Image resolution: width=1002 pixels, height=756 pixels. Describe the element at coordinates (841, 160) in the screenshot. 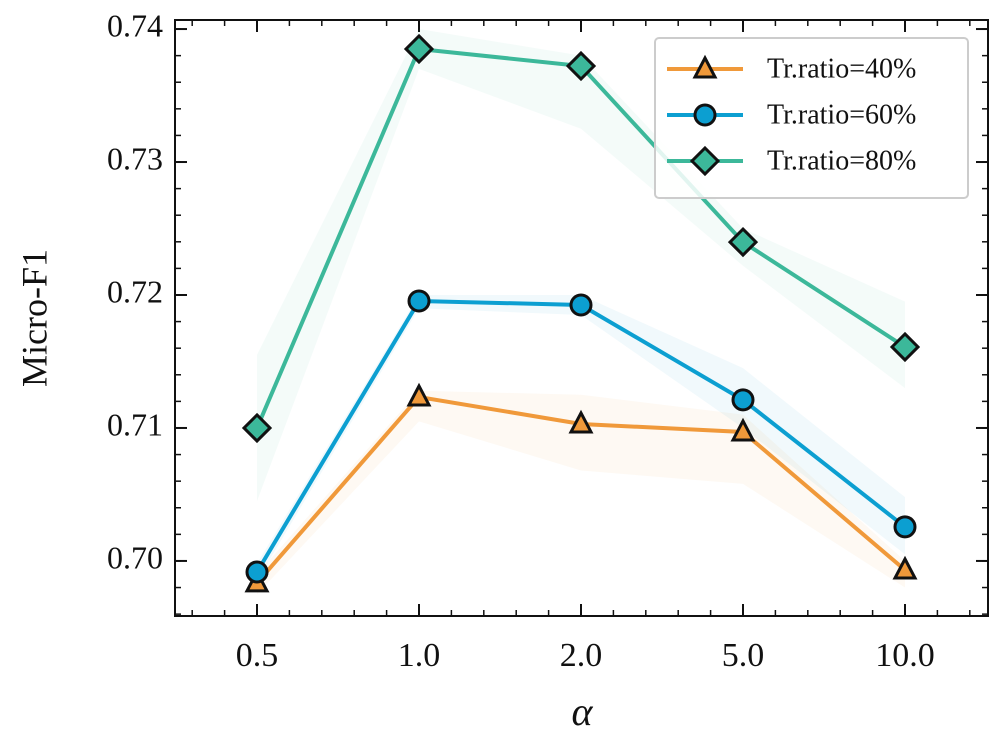

I see `legend-label: Tr.ratio=80%` at that location.